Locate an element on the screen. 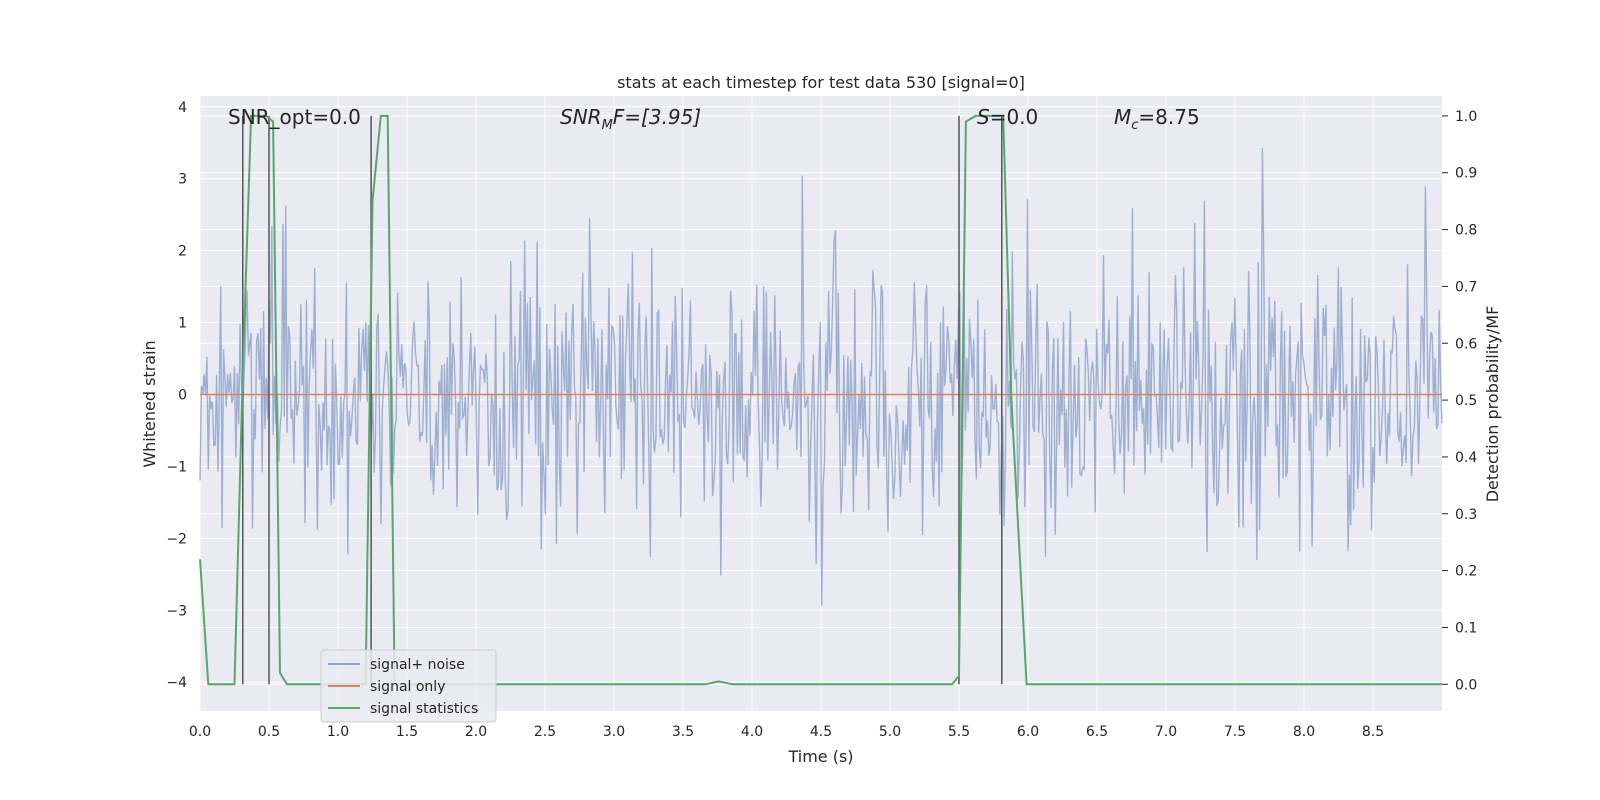 This screenshot has height=800, width=1600. snr-mf-annotation: SNRMF=[3.95] is located at coordinates (630, 119).